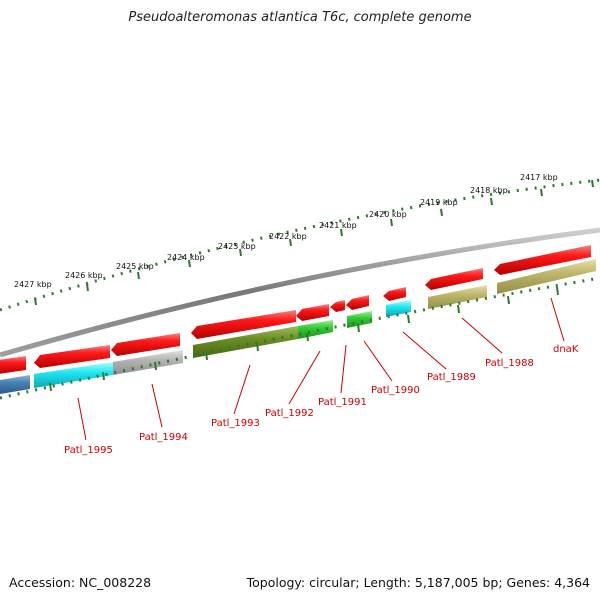  I want to click on leader-patl-1992, so click(304, 377).